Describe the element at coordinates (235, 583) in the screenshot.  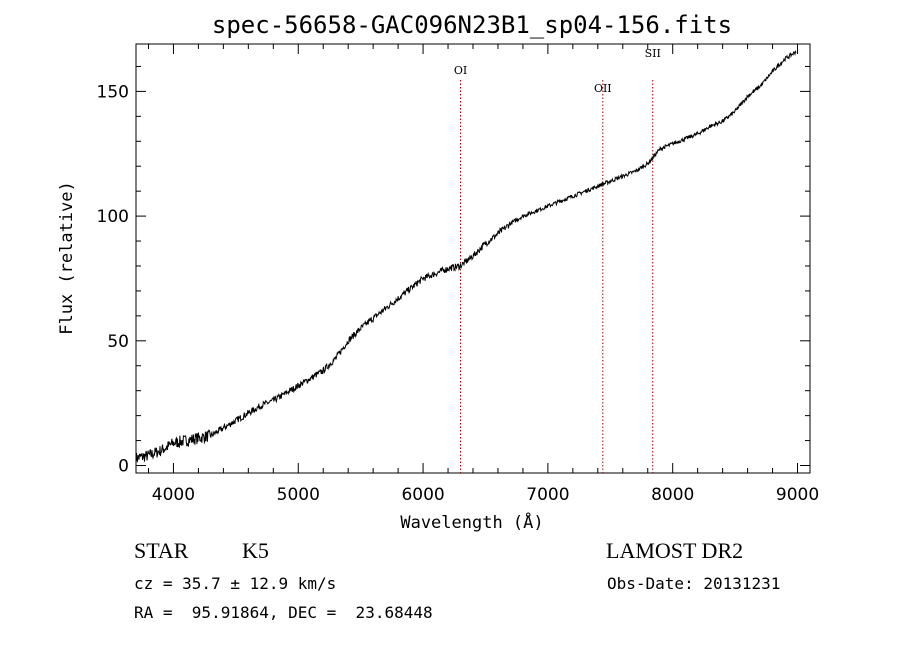
I see `redshift-velocity: cz = 35.7 ± 12.9 km/s` at that location.